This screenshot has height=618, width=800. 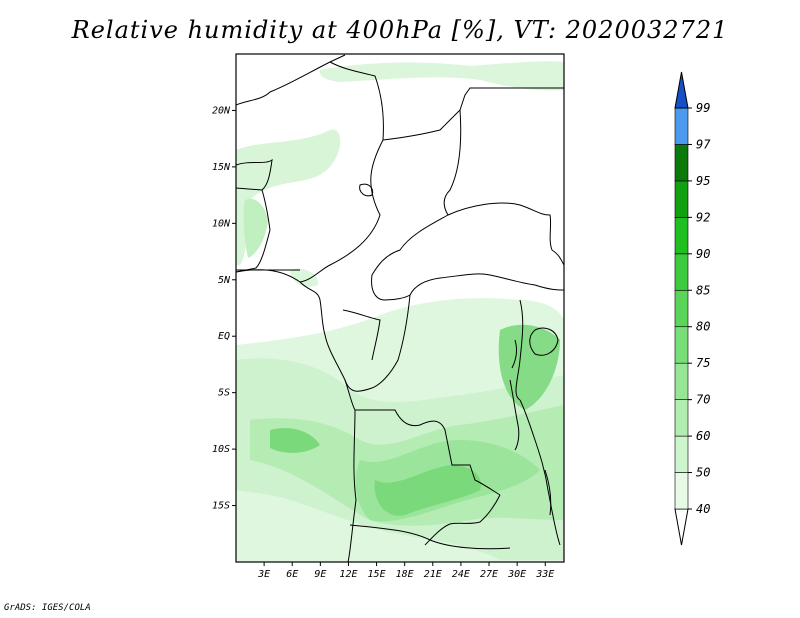 I want to click on lat-label: 15N, so click(x=221, y=167).